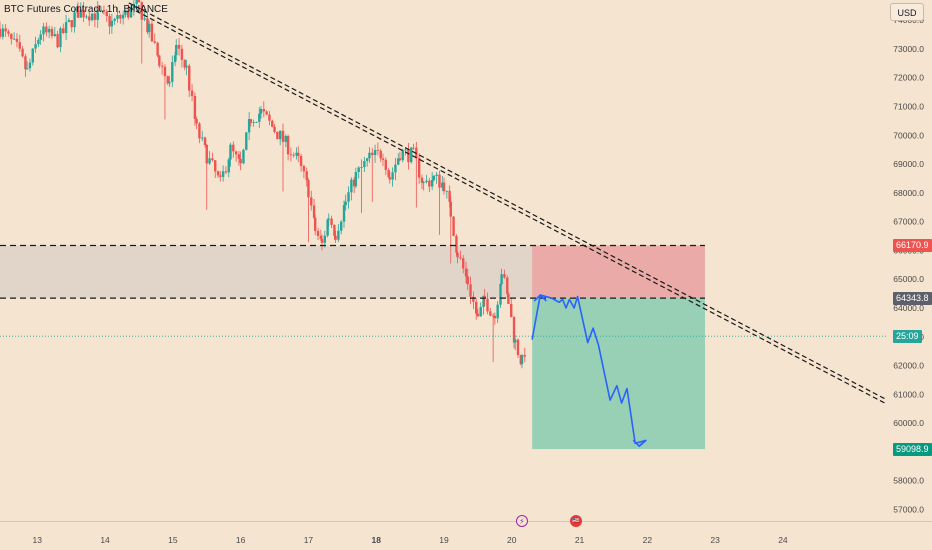 The image size is (932, 550). Describe the element at coordinates (908, 222) in the screenshot. I see `price-axis-tick: 67000.0` at that location.